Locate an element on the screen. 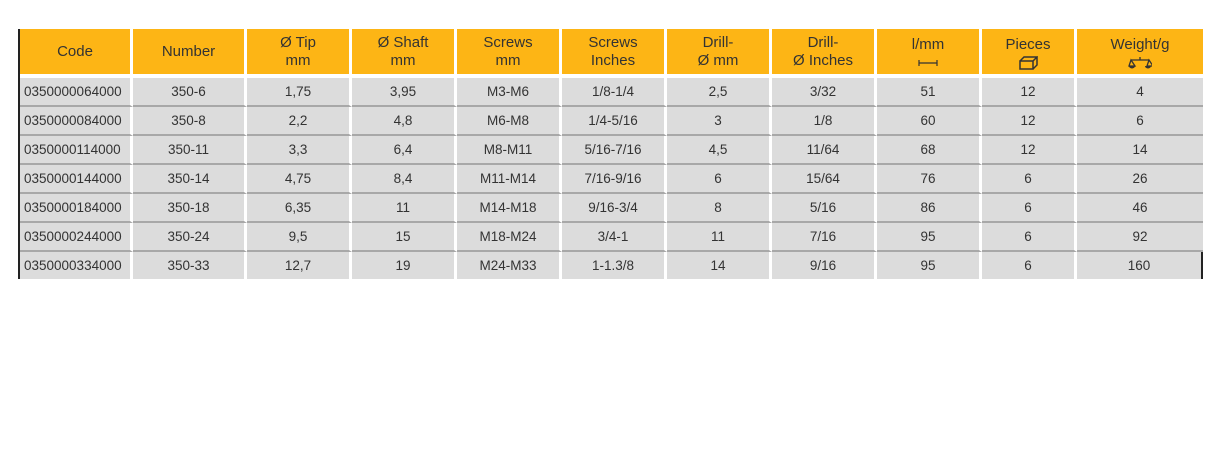 The height and width of the screenshot is (457, 1225). table-cell: 15 is located at coordinates (404, 237).